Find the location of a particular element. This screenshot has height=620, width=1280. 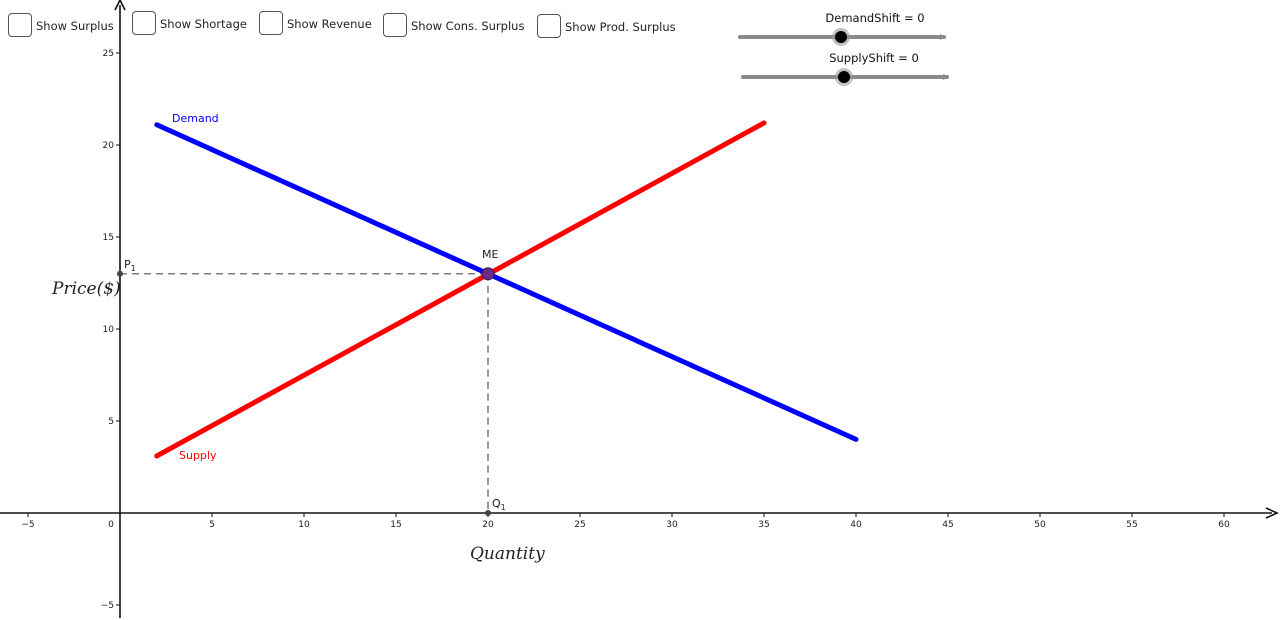

x-tick-label: 0 is located at coordinates (111, 525).